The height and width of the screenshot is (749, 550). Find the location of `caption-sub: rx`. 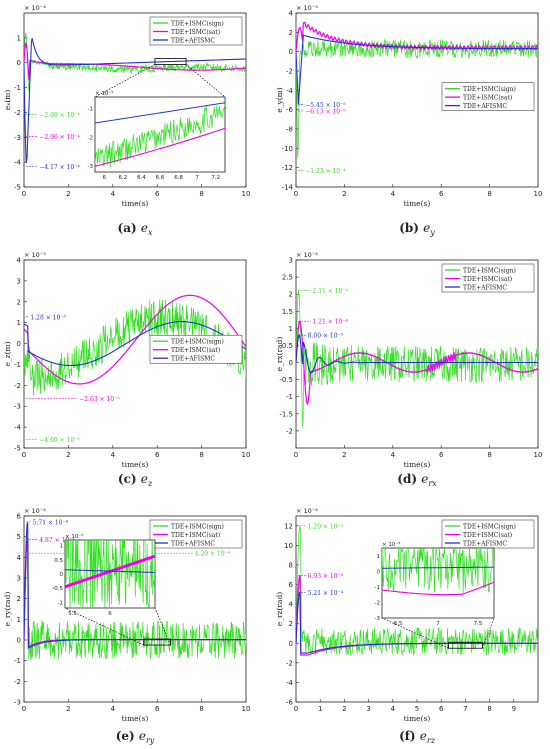

caption-sub: rx is located at coordinates (432, 483).